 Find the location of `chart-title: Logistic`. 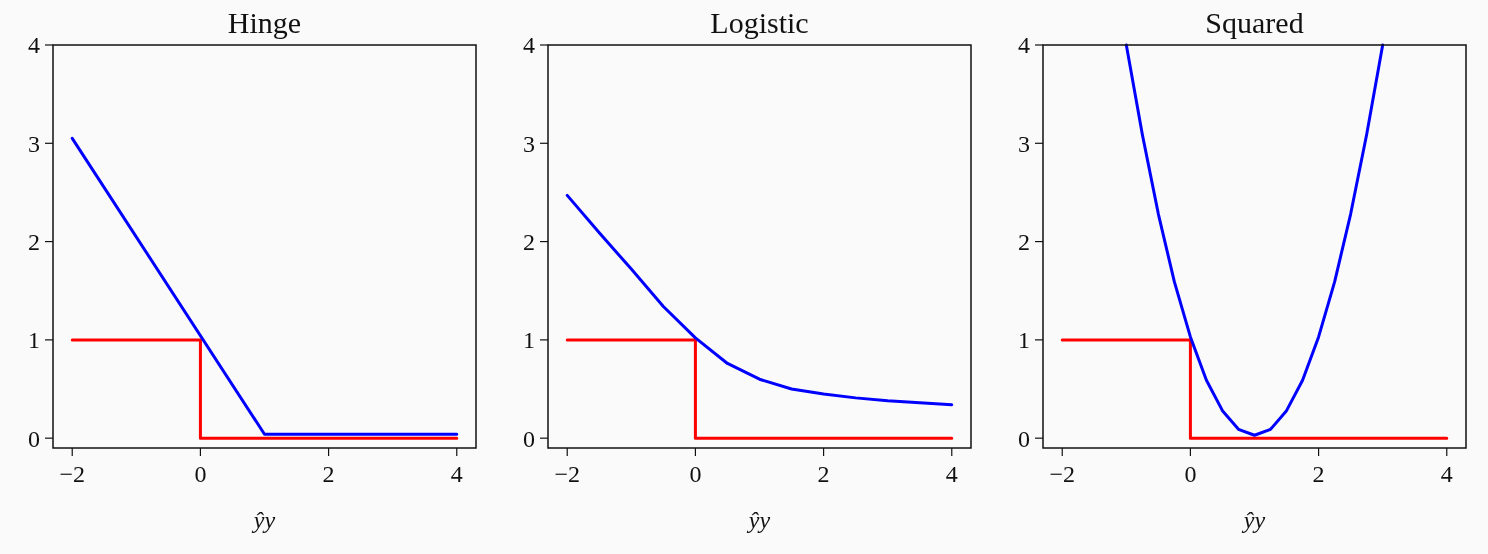

chart-title: Logistic is located at coordinates (759, 22).